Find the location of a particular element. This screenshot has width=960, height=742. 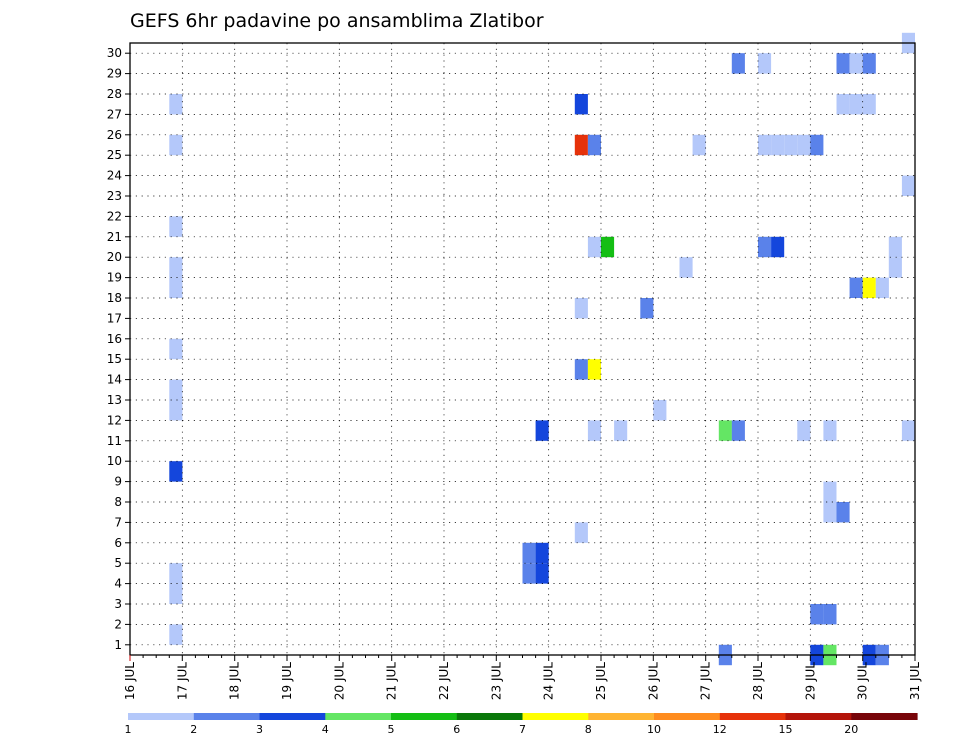

y-tick-label: 16 is located at coordinates (114, 339).